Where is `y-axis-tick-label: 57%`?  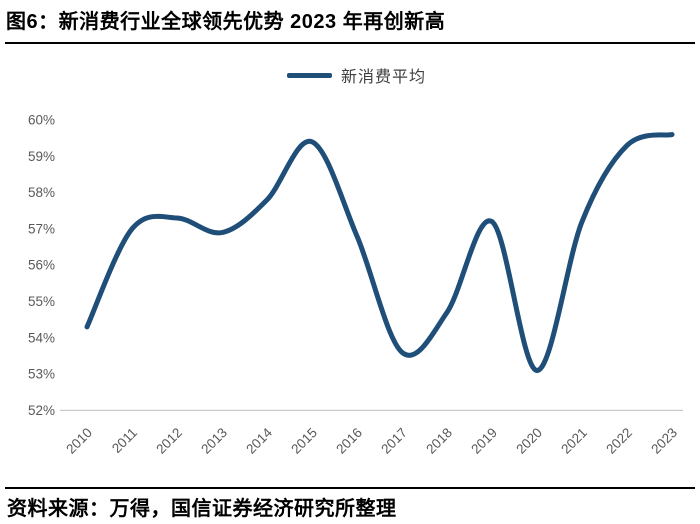 y-axis-tick-label: 57% is located at coordinates (41, 228).